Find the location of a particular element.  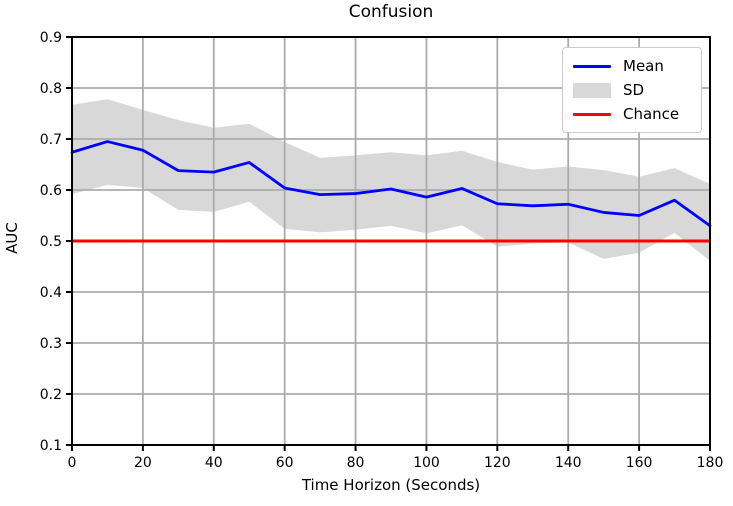

legend-label-chance: Chance is located at coordinates (651, 113).